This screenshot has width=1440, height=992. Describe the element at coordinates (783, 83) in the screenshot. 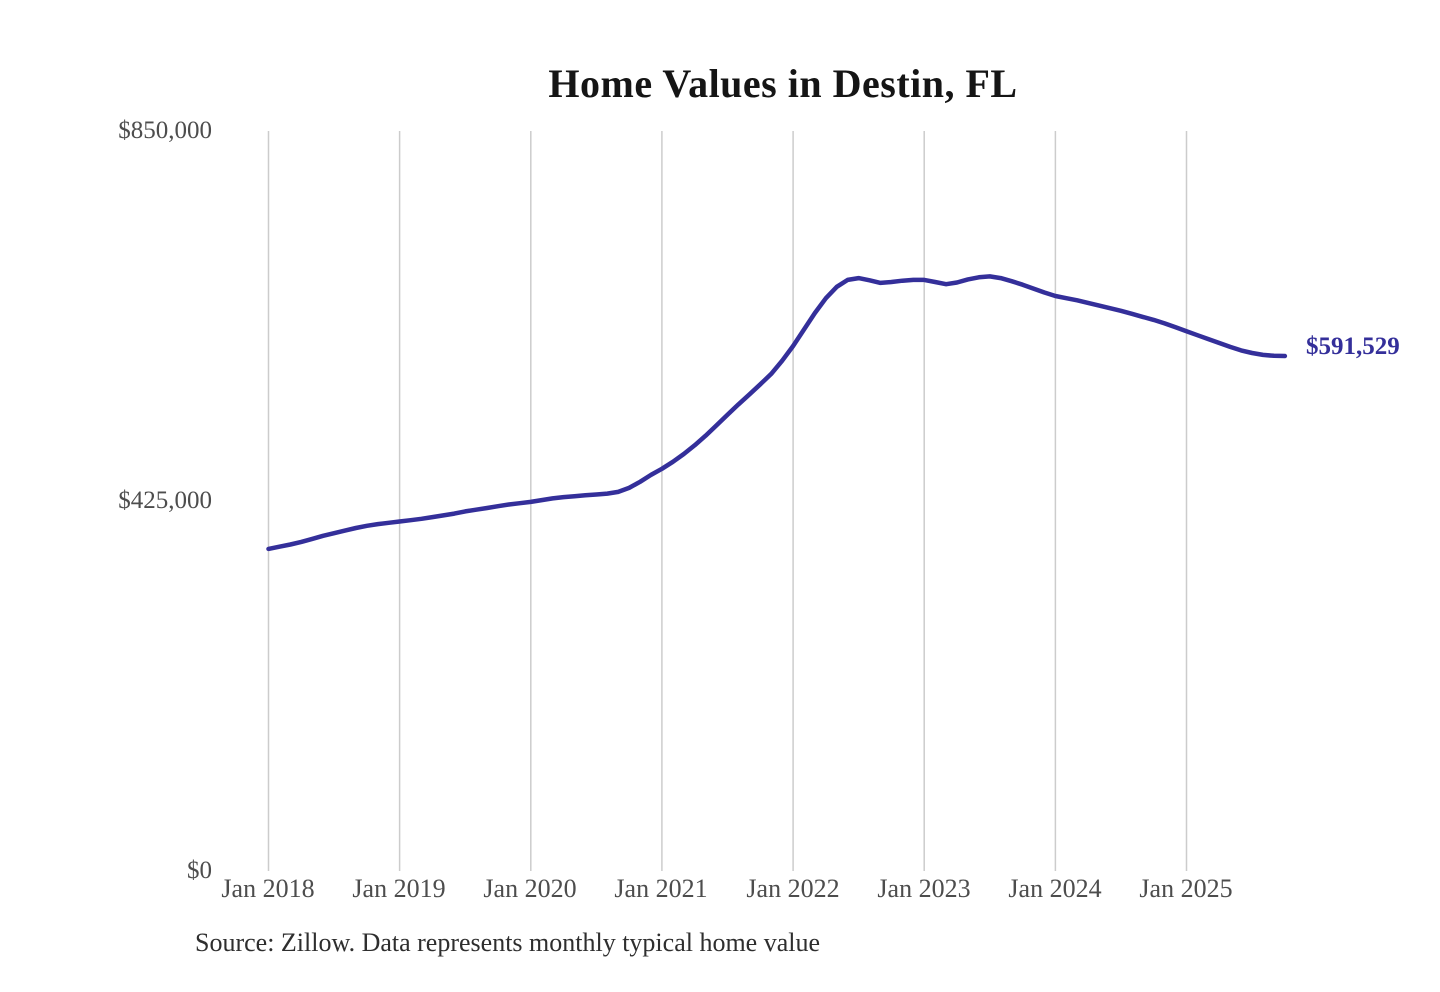

I see `chart-title: Home Values in Destin, FL` at that location.